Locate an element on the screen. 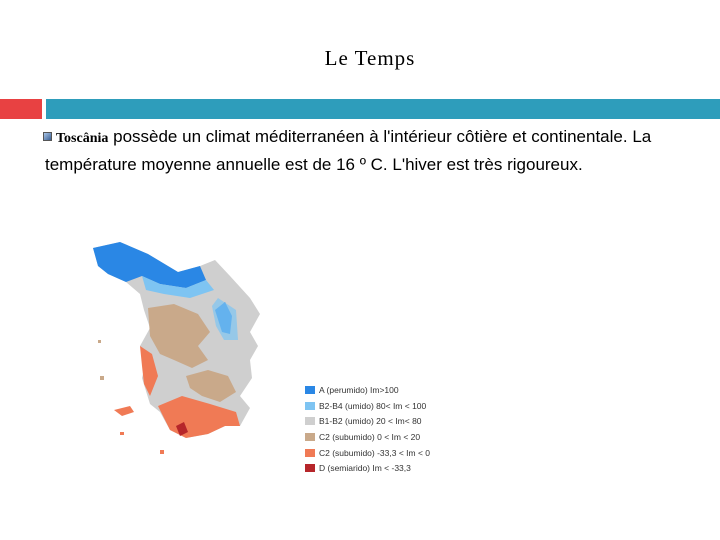 This screenshot has width=720, height=540. legend-label: C2 (subumido) -33,3 < Im < 0 is located at coordinates (375, 452).